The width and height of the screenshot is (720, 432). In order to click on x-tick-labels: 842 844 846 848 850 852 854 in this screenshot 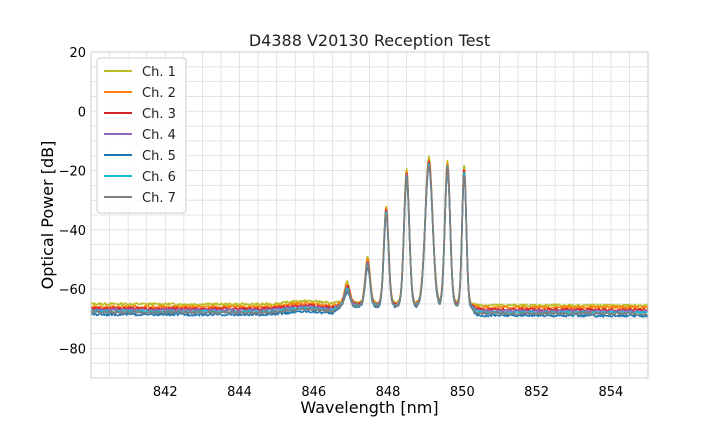, I will do `click(388, 392)`.